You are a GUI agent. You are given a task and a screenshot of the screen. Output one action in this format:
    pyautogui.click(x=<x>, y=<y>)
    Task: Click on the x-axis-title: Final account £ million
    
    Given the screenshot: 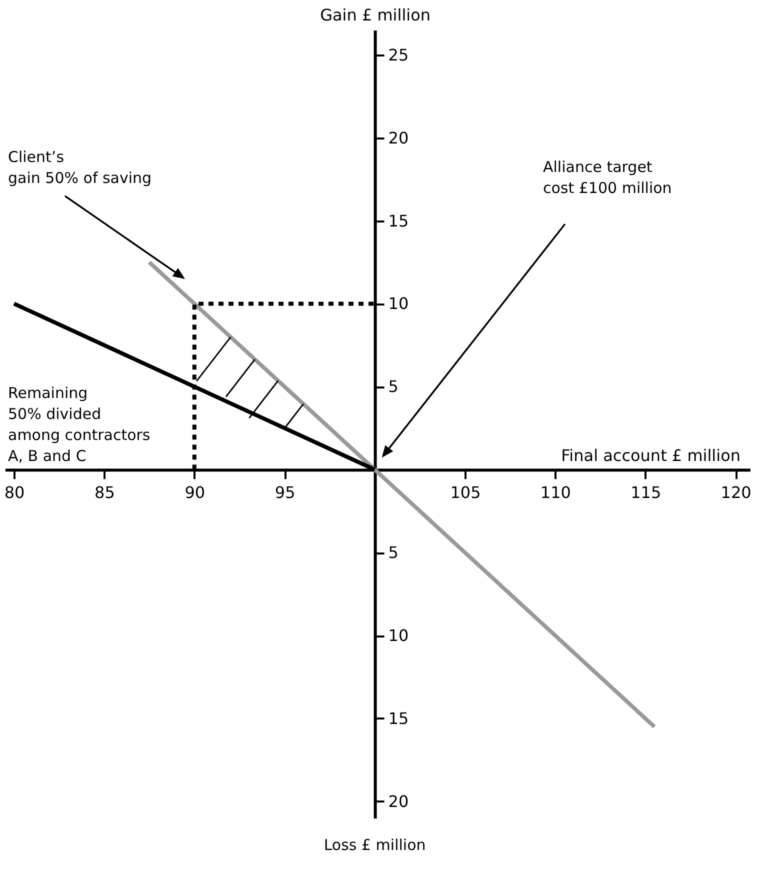 What is the action you would take?
    pyautogui.click(x=650, y=456)
    